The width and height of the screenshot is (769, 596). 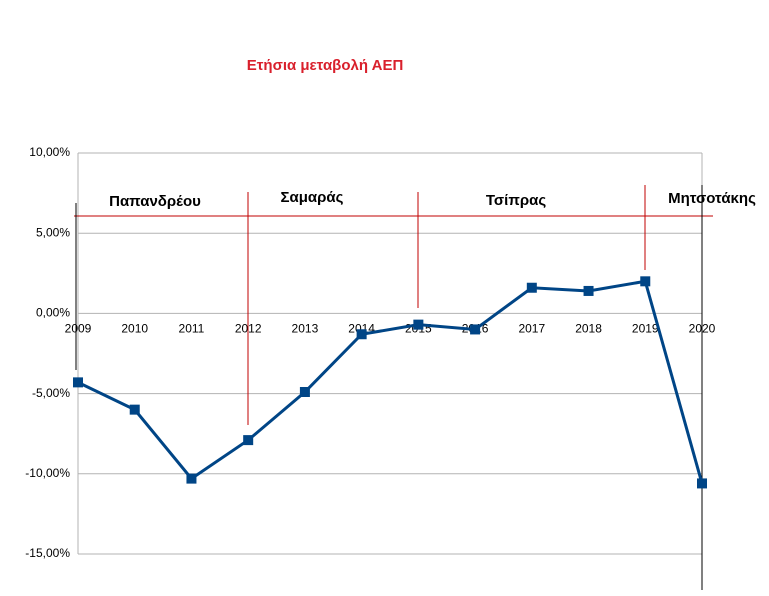 I want to click on x-tick-label: 2019, so click(x=645, y=329).